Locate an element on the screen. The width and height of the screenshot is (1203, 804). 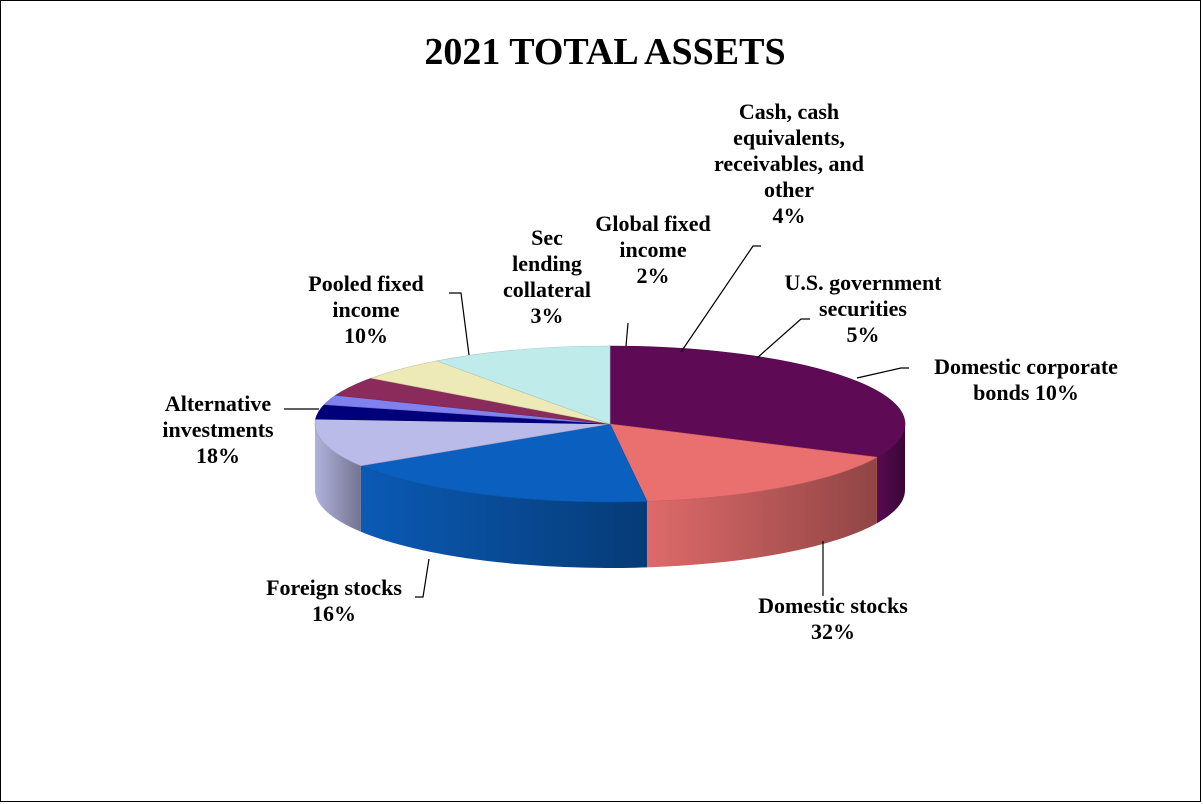
chart-title: 2021 TOTAL ASSETS is located at coordinates (604, 52).